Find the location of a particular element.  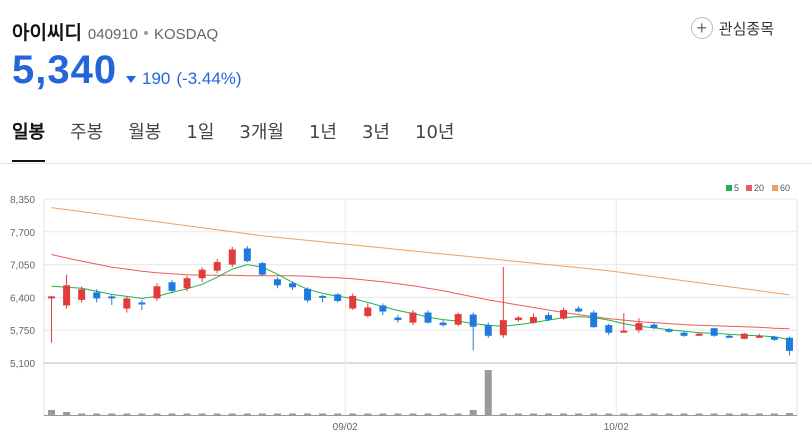

period-tabs: 일봉 주봉 월봉 1일 3개월 1년 3년 10년 is located at coordinates (245, 140).